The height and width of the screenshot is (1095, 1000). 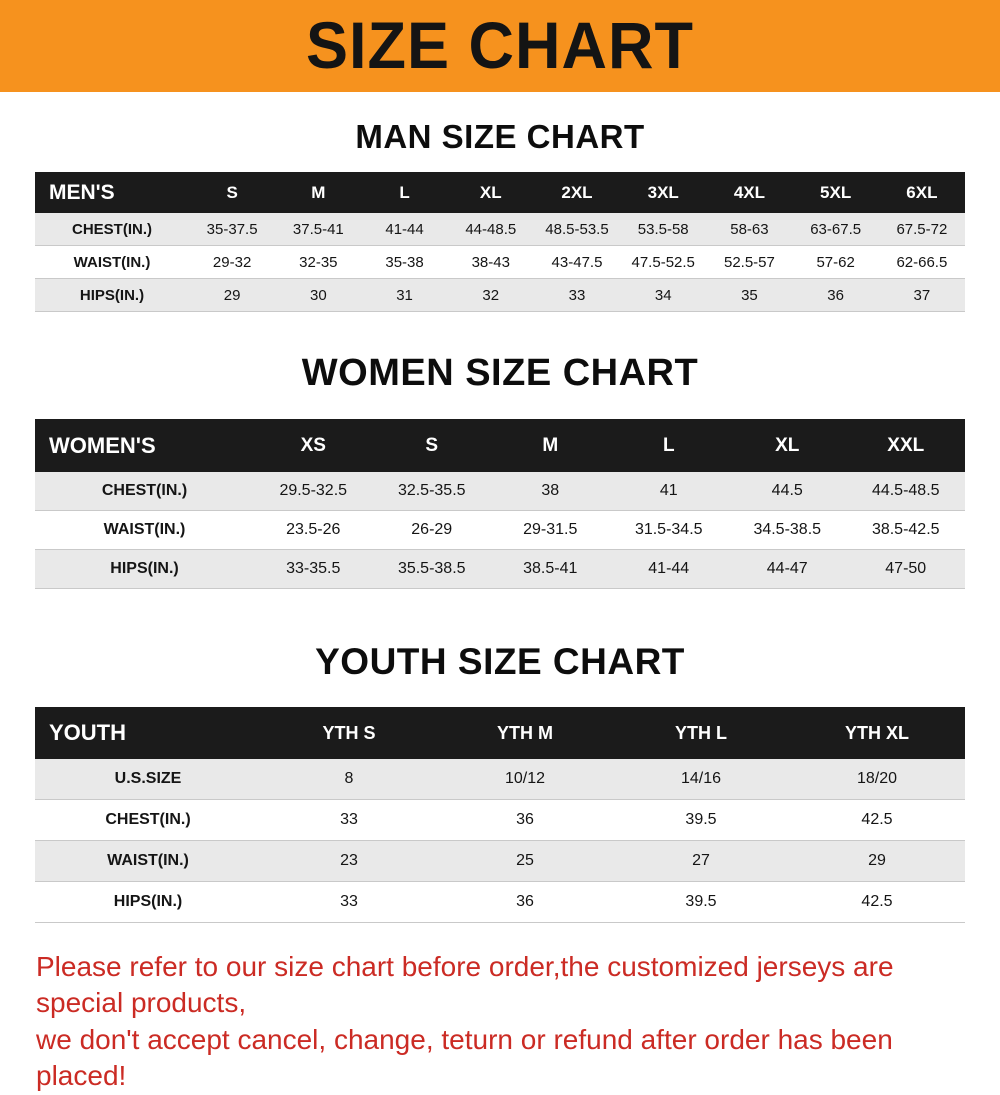 I want to click on value-cell: 26-29, so click(x=431, y=530).